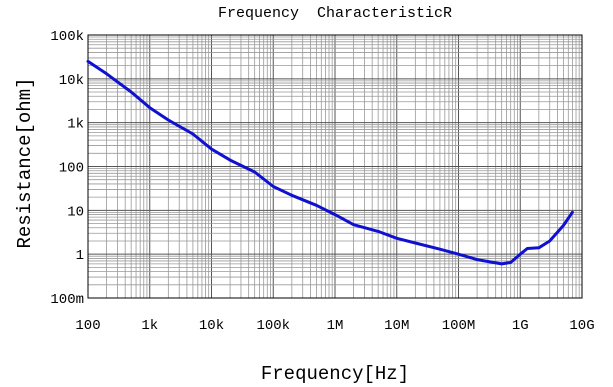 This screenshot has height=387, width=613. Describe the element at coordinates (459, 326) in the screenshot. I see `x-tick-label: 100M` at that location.